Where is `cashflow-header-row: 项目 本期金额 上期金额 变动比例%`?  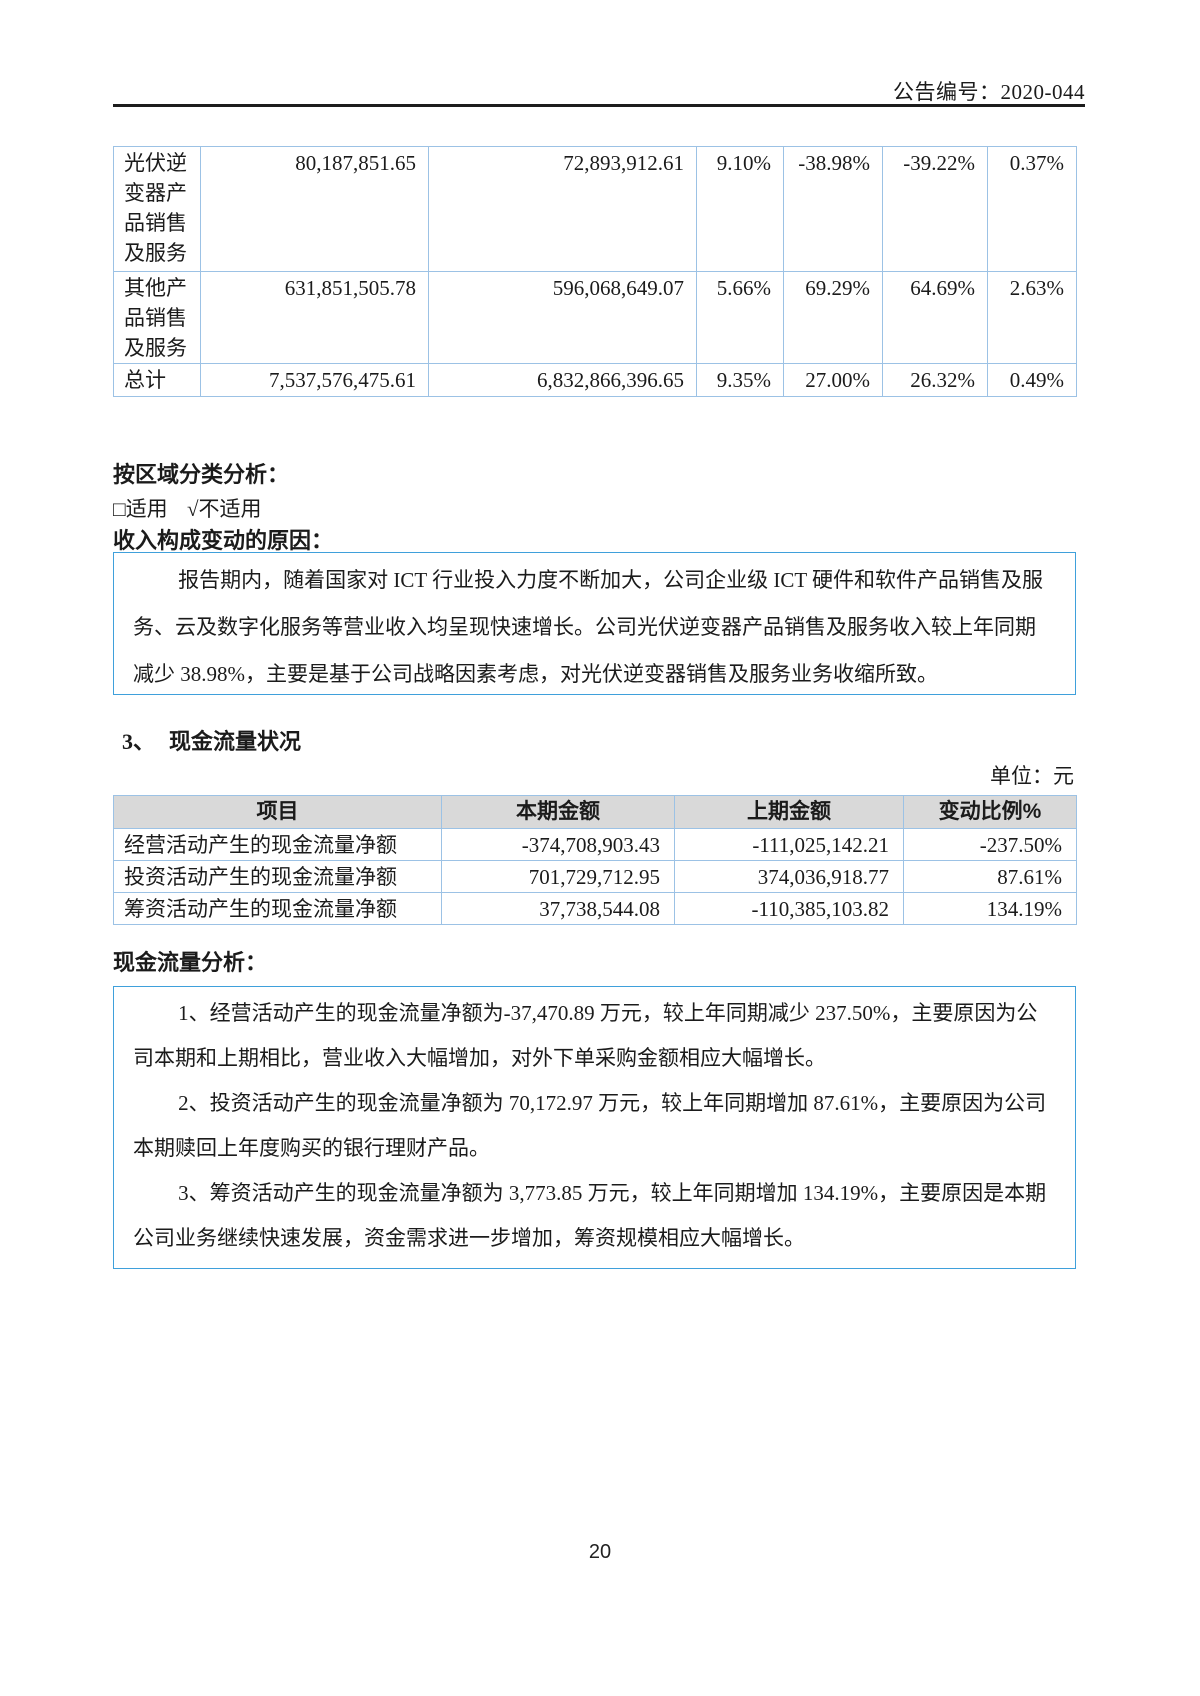 cashflow-header-row: 项目 本期金额 上期金额 变动比例% is located at coordinates (595, 812).